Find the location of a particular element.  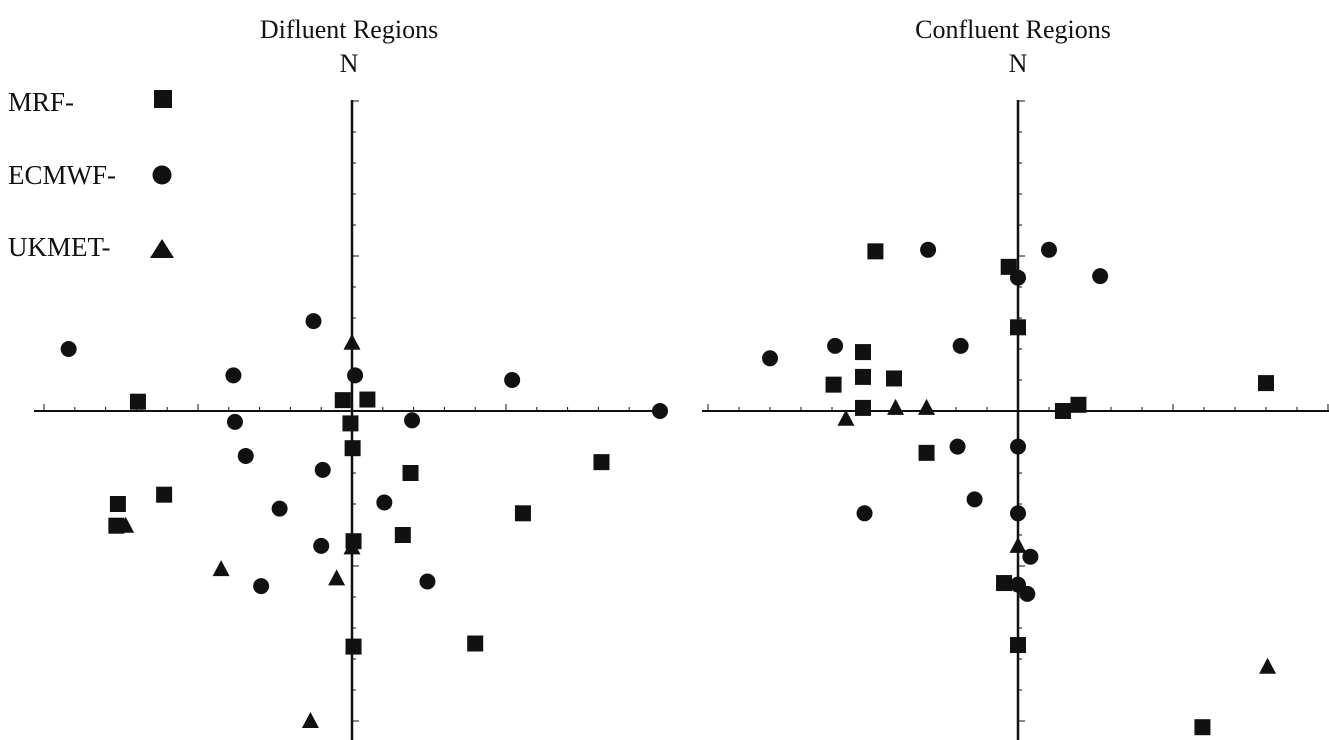

legend-label-ecmwf: ECMWF- is located at coordinates (62, 175).